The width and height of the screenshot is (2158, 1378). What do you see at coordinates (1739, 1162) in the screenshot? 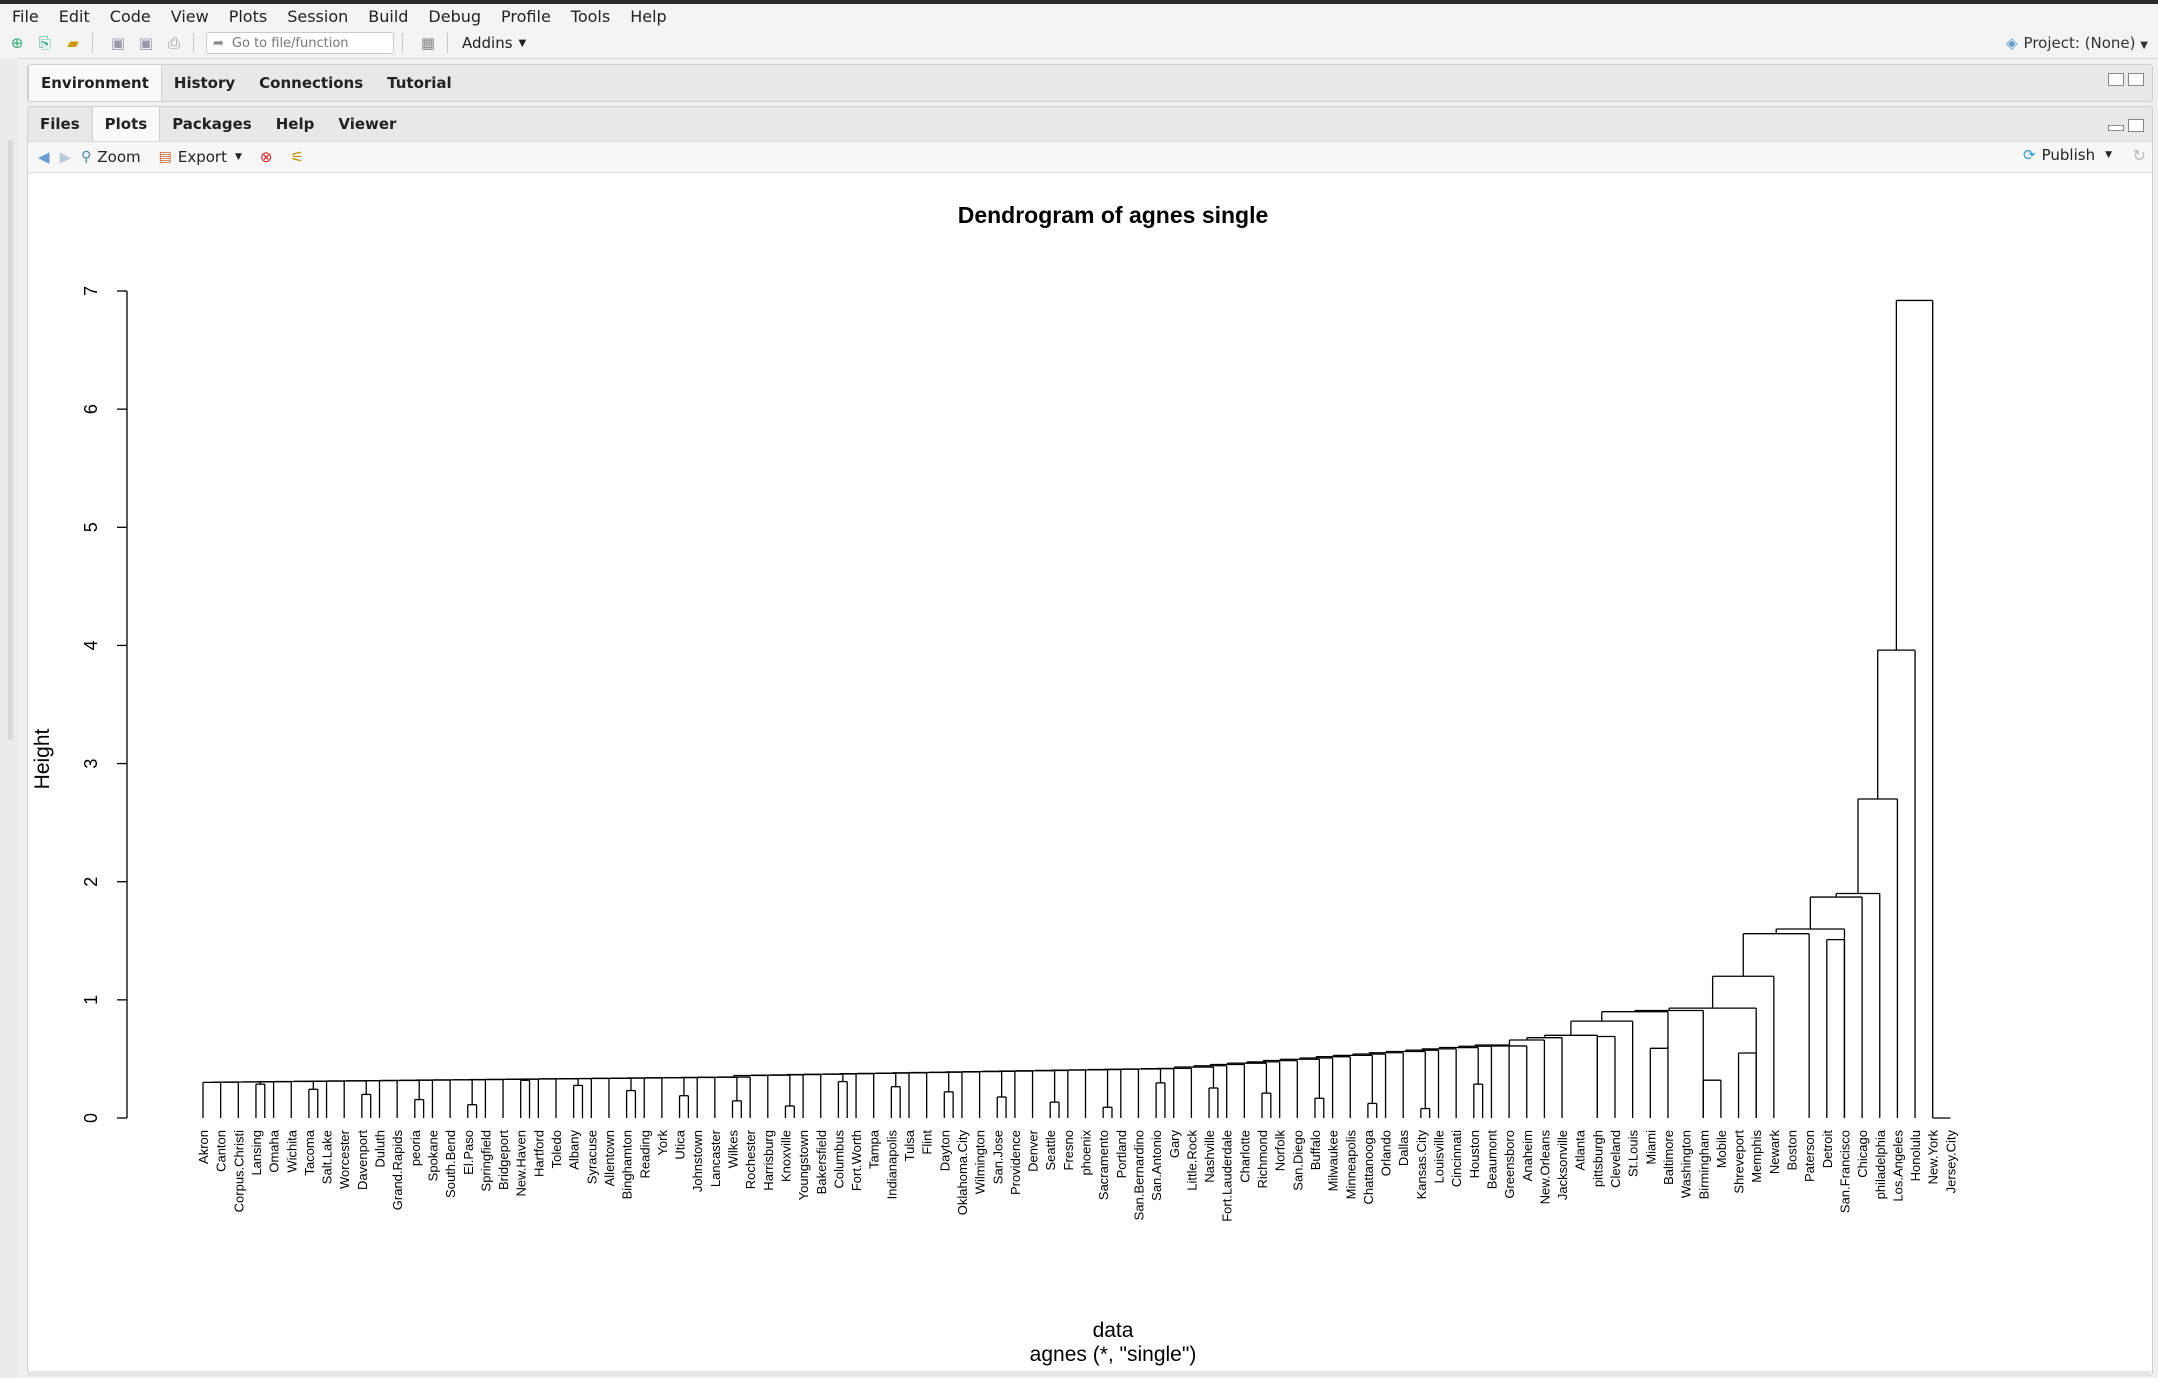
I see `leaf-label: Shreveport` at bounding box center [1739, 1162].